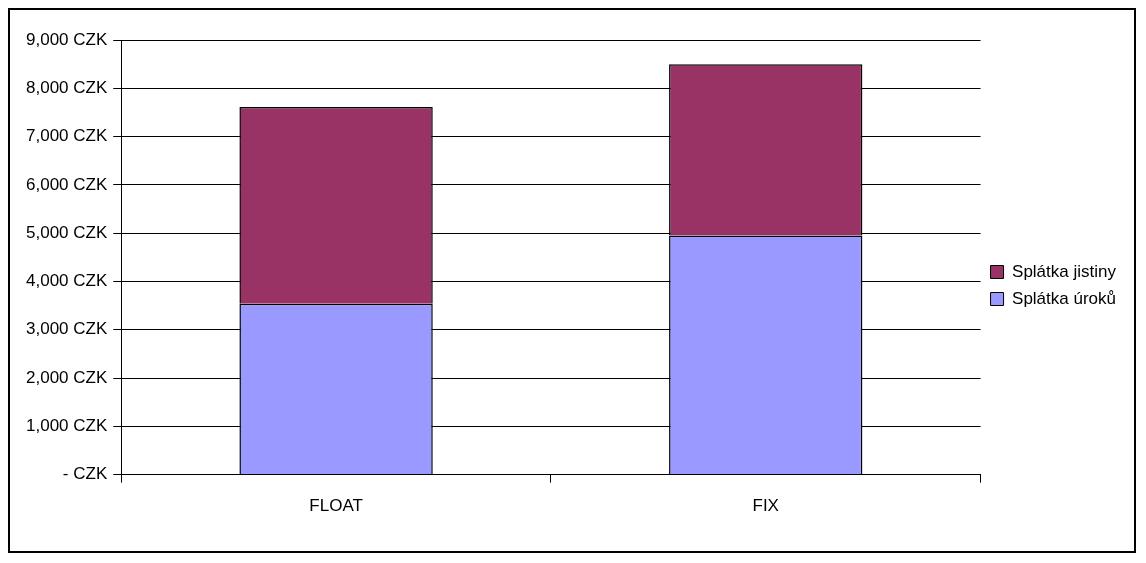 The image size is (1146, 563). I want to click on y-tick-label: 9,000 CZK, so click(67, 39).